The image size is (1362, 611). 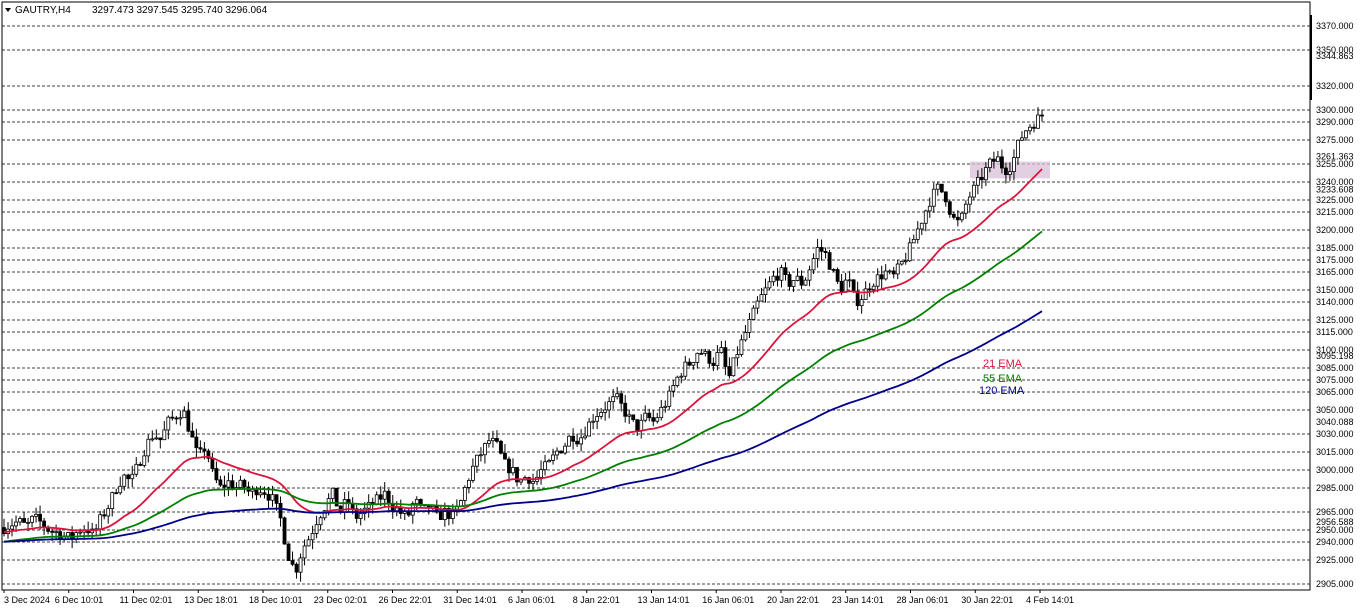 I want to click on price-tick-label: 3275.000, so click(x=1335, y=140).